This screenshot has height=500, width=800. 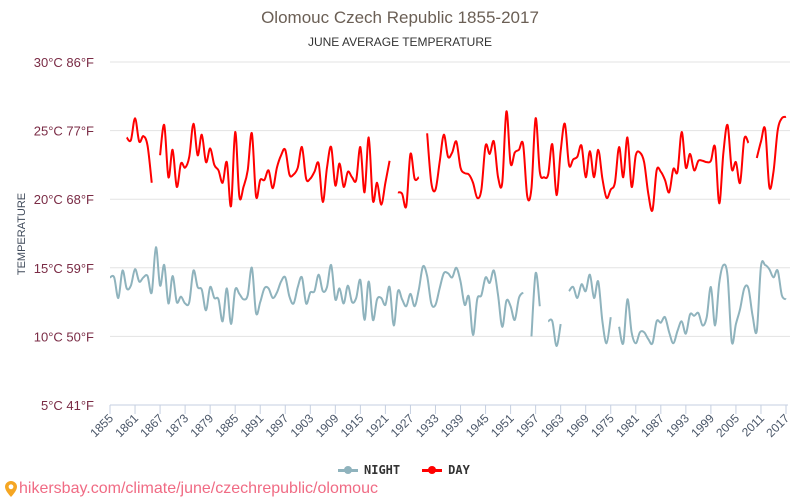 What do you see at coordinates (126, 425) in the screenshot?
I see `x-tick-label: 1861` at bounding box center [126, 425].